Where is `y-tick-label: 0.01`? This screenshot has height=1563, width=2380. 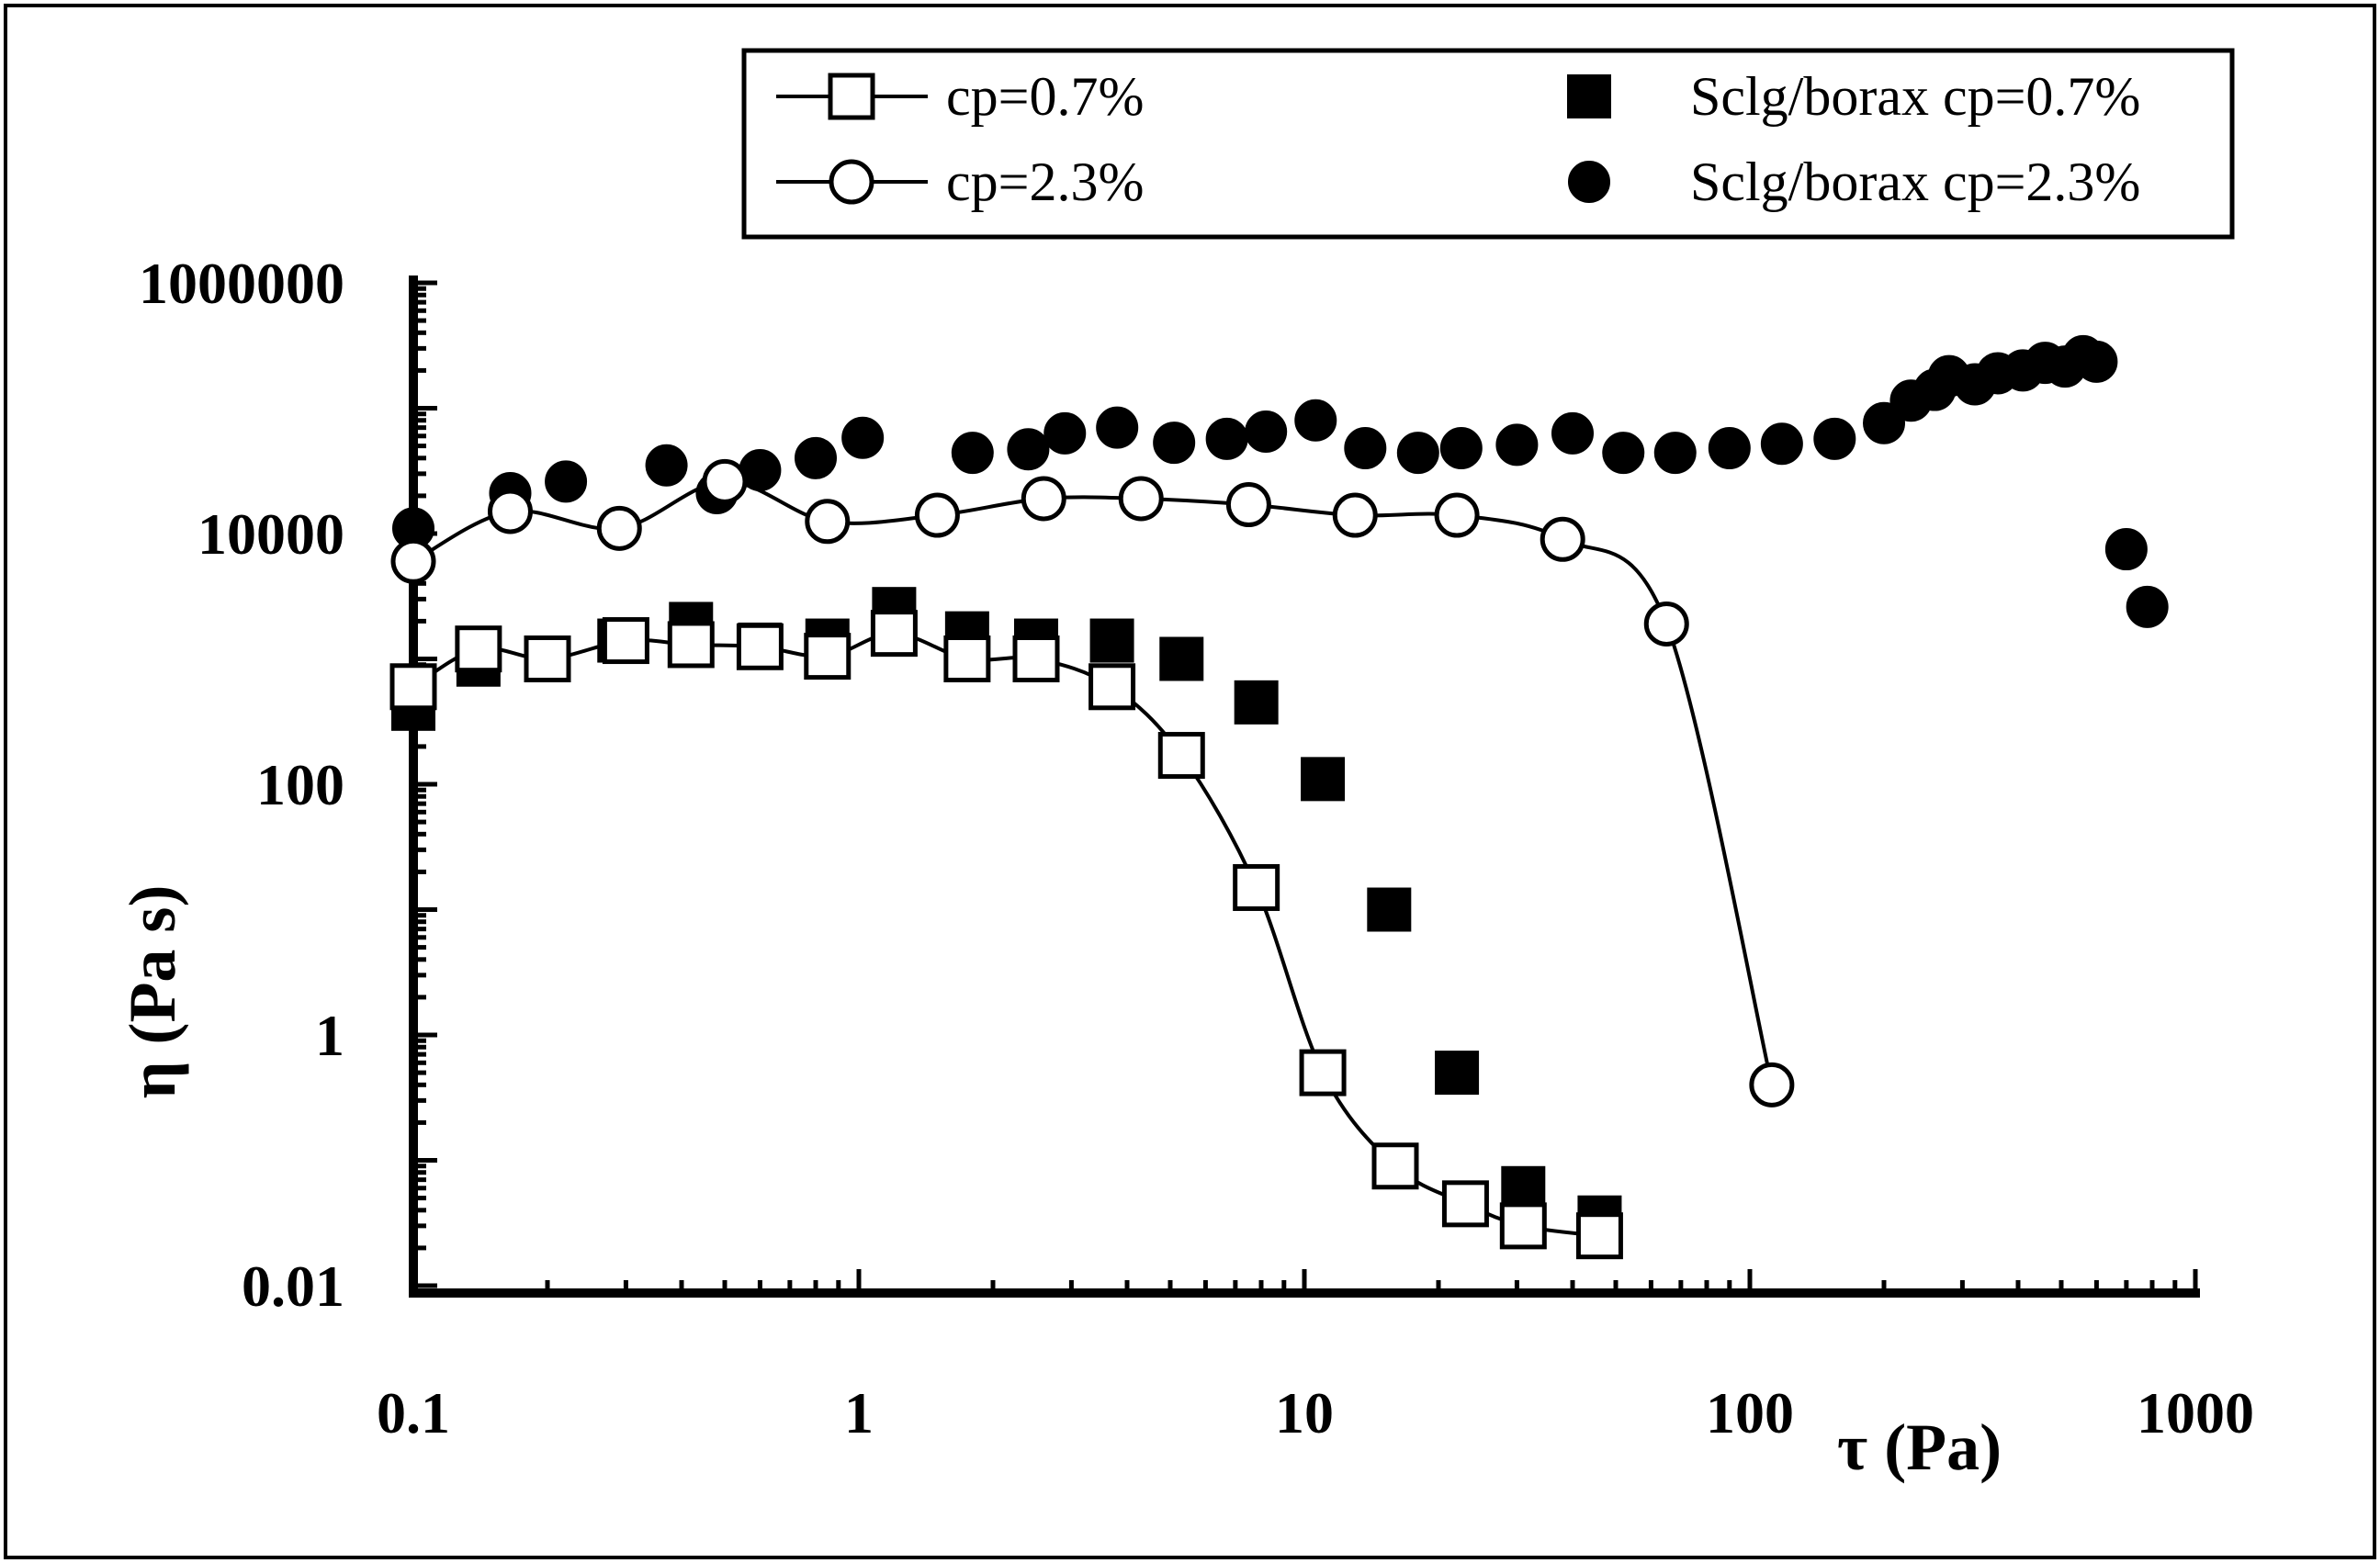 y-tick-label: 0.01 is located at coordinates (293, 1286).